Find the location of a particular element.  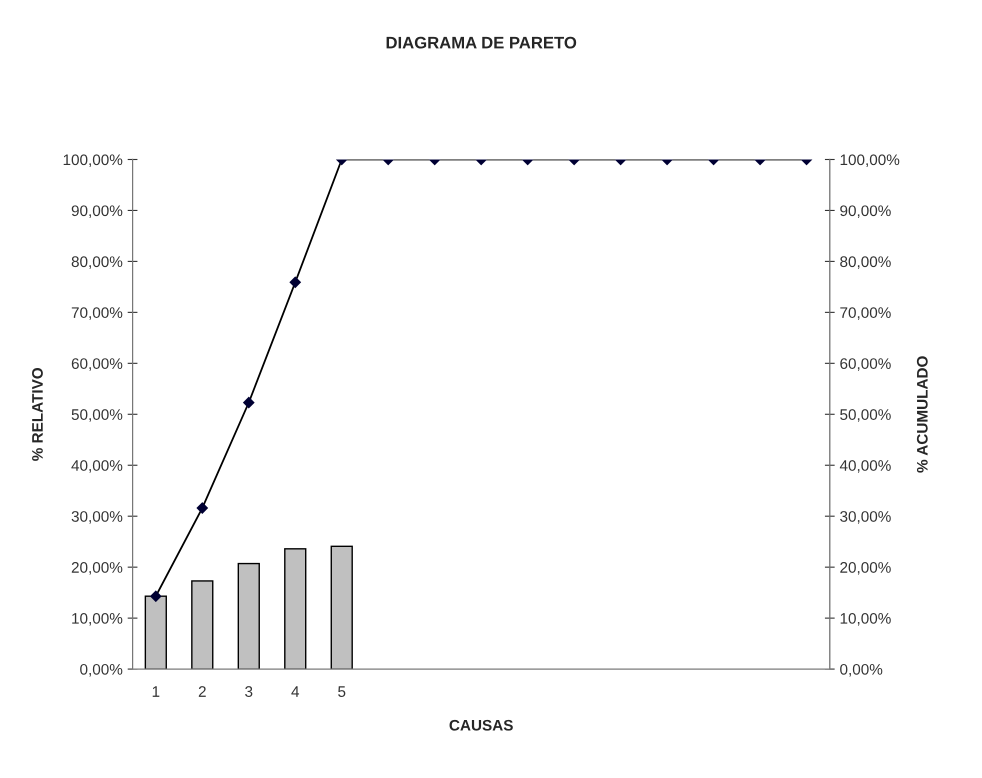

y-tick-label: 100,00% is located at coordinates (93, 160).